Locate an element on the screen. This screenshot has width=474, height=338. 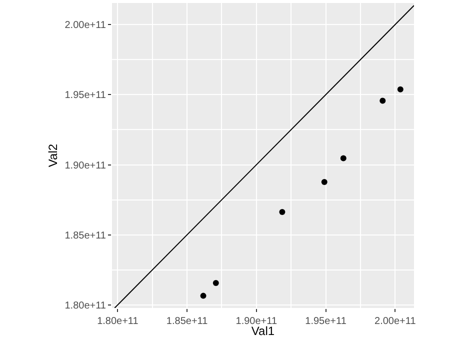
y-tick-label: 1.90e+11 is located at coordinates (85, 166).